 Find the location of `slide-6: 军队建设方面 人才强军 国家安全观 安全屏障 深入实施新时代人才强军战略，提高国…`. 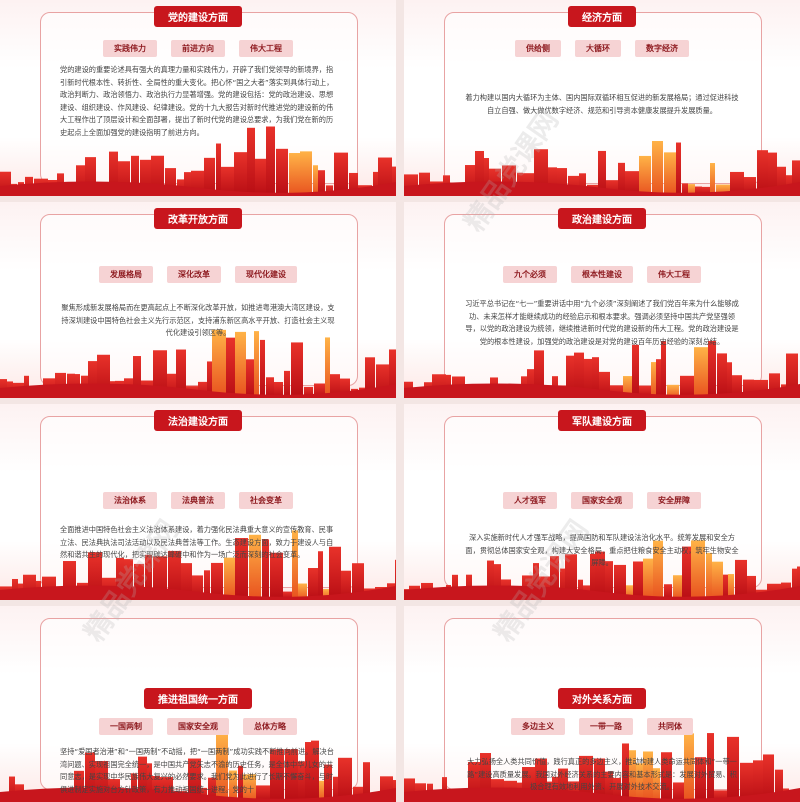

slide-6: 军队建设方面 人才强军 国家安全观 安全屏障 深入实施新时代人才强军战略，提高国… is located at coordinates (602, 502).